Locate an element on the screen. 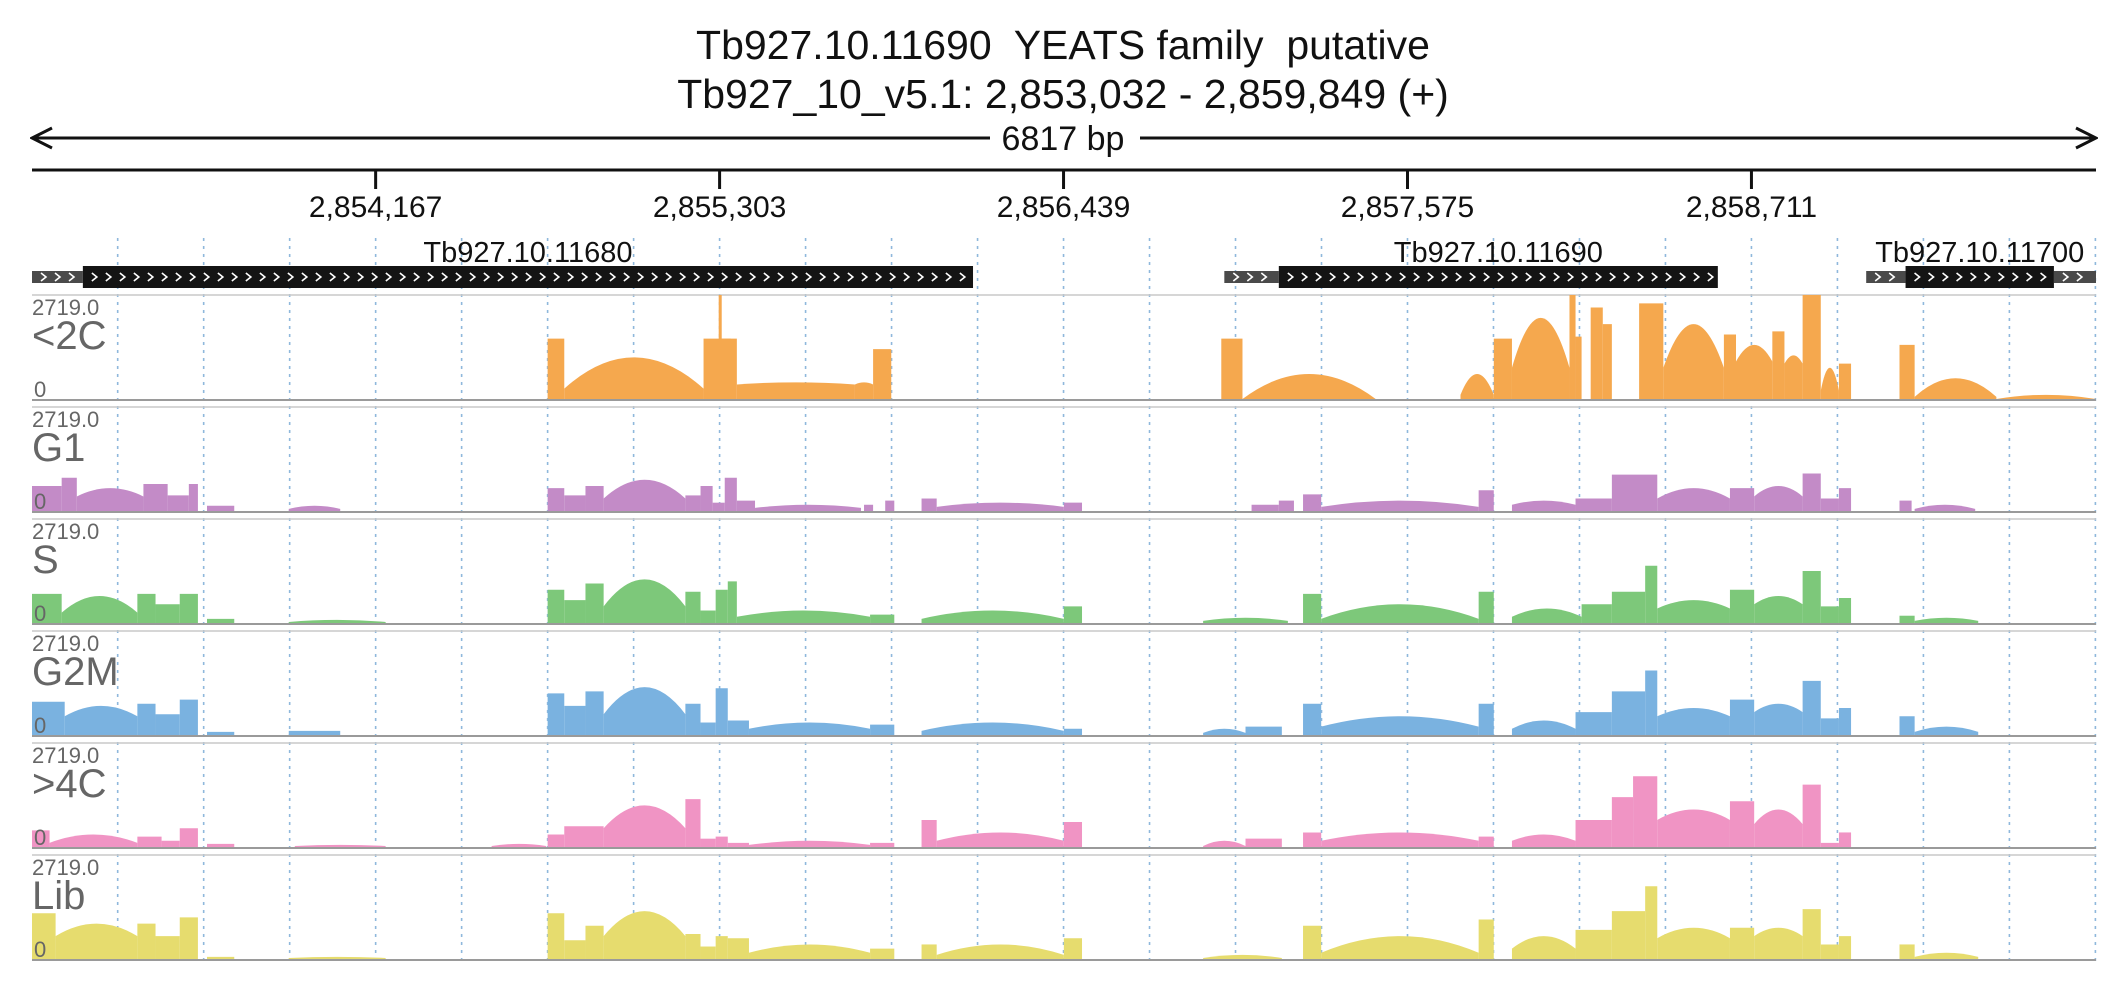 The image size is (2126, 1000). ruler-tick-label: 2,857,575 is located at coordinates (1407, 207).